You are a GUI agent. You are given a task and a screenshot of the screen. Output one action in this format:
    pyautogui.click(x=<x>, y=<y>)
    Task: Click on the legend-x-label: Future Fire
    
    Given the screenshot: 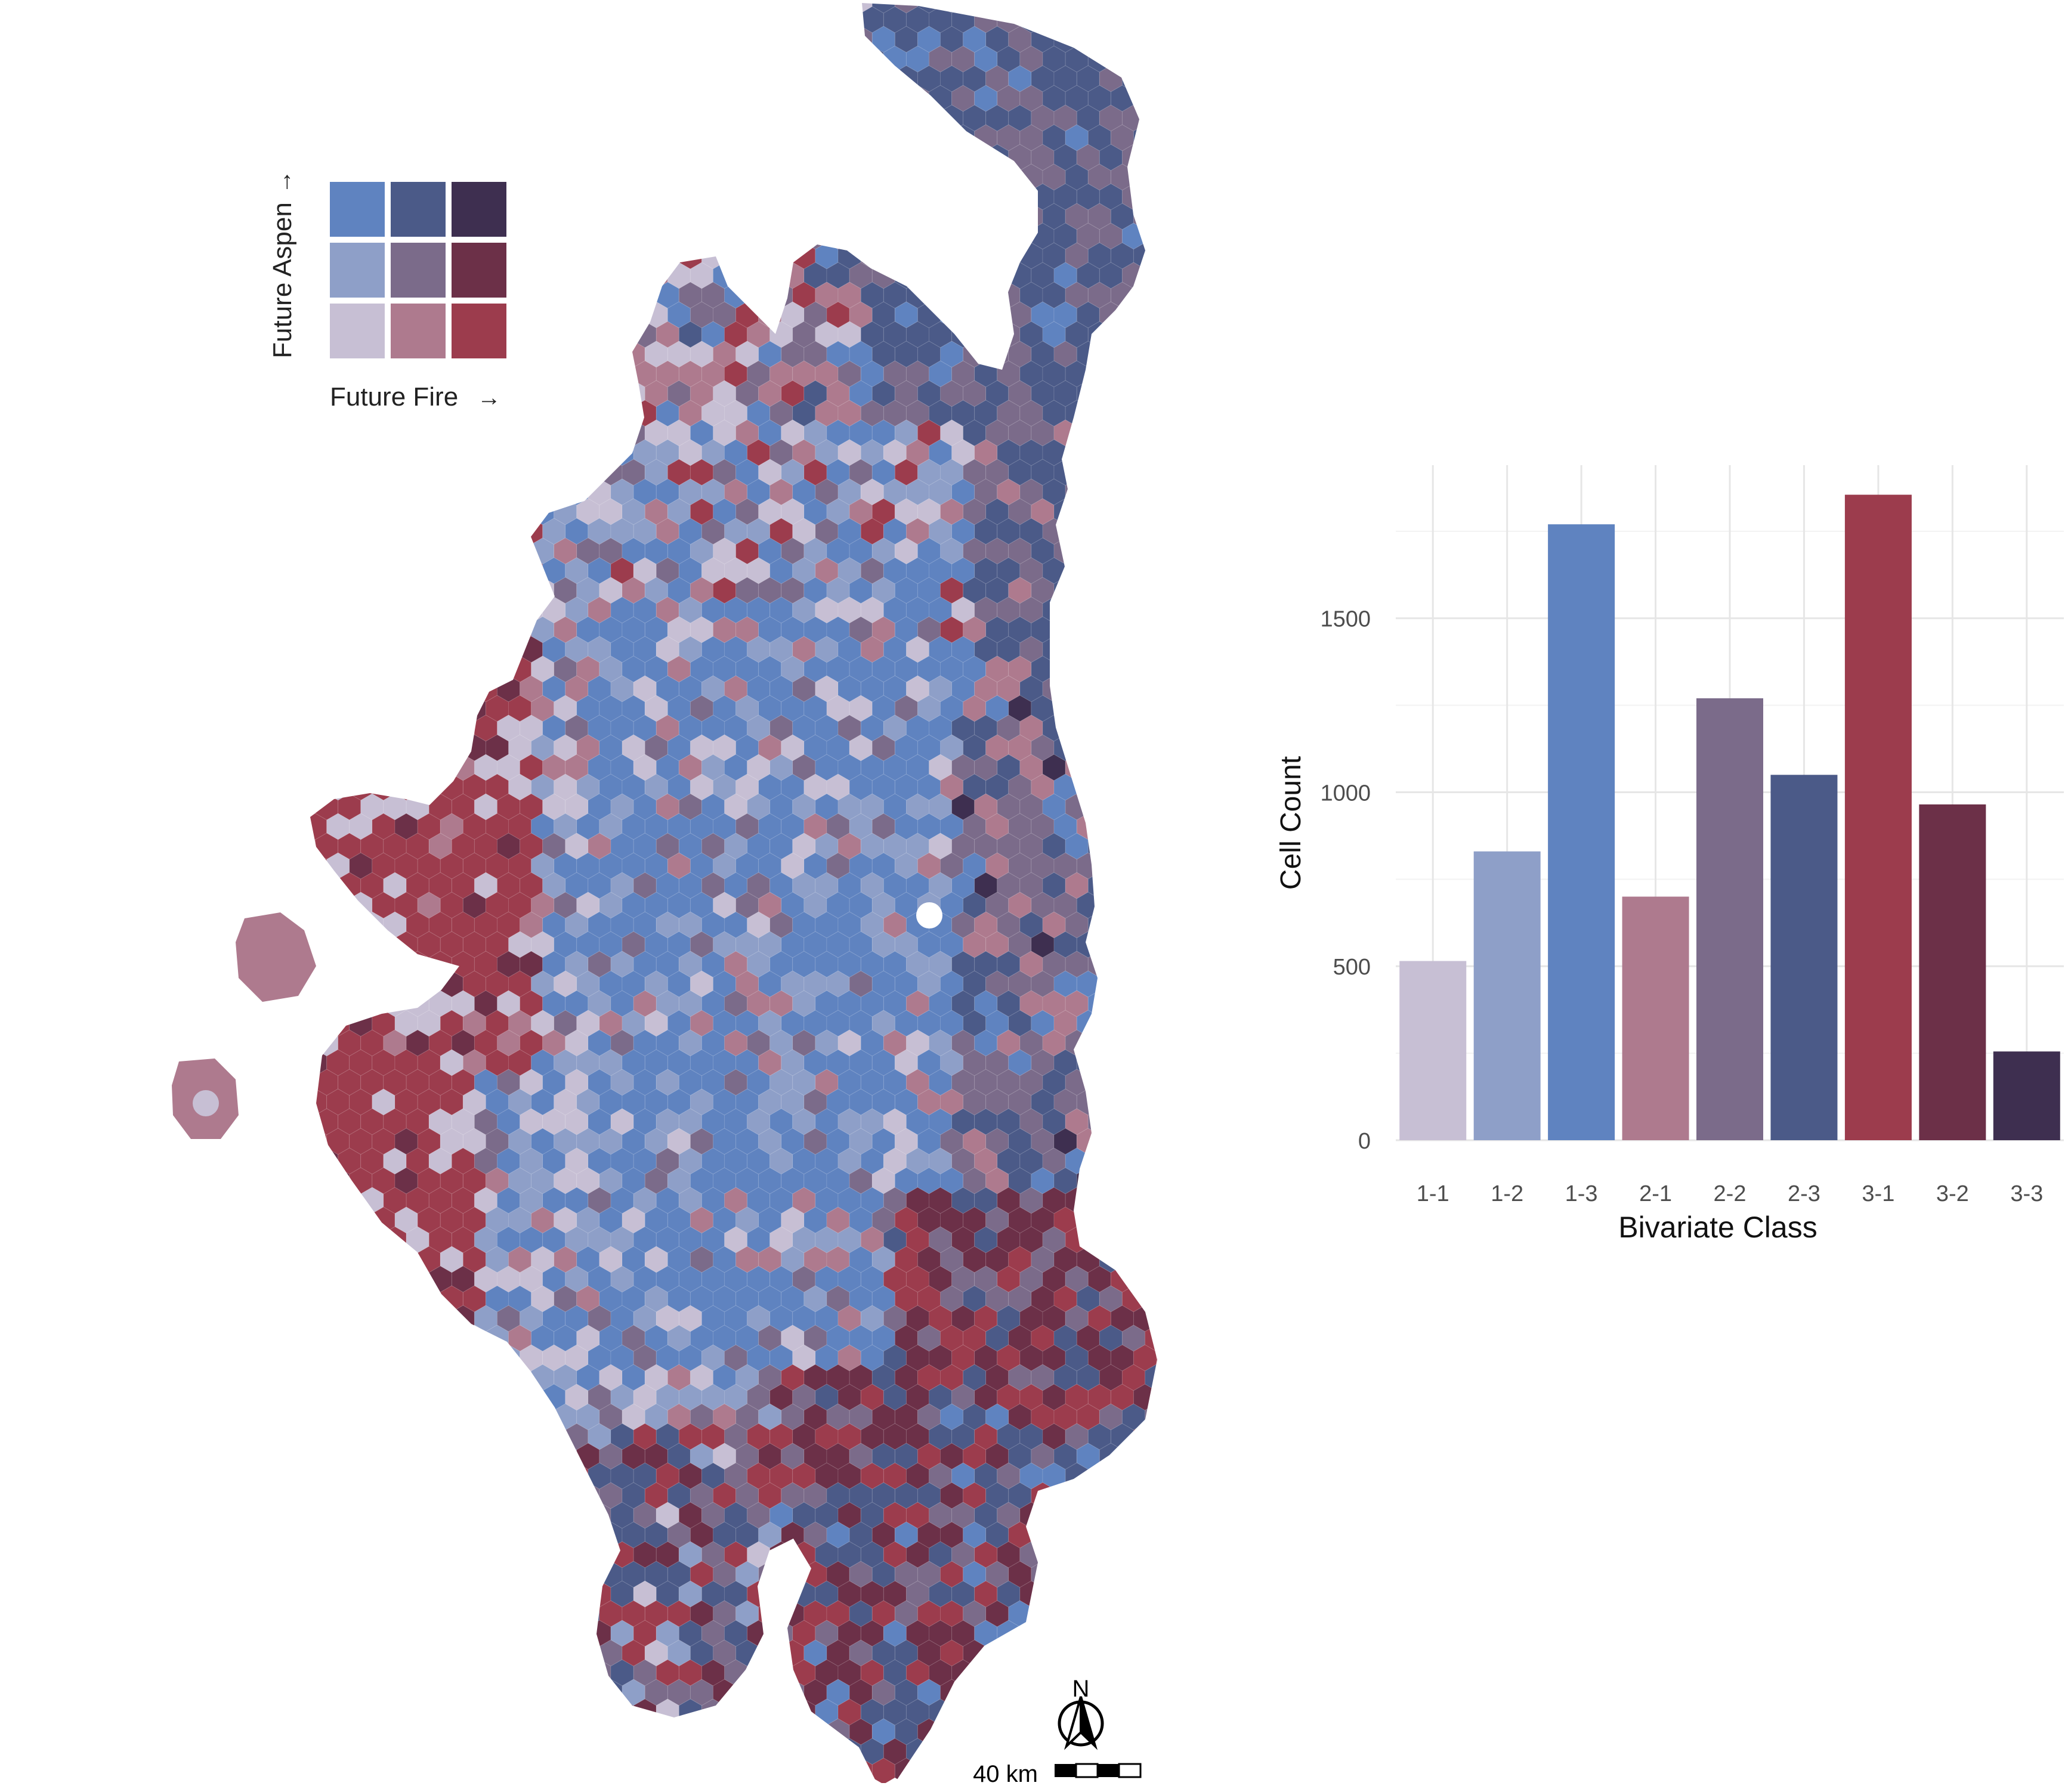 What is the action you would take?
    pyautogui.click(x=394, y=396)
    